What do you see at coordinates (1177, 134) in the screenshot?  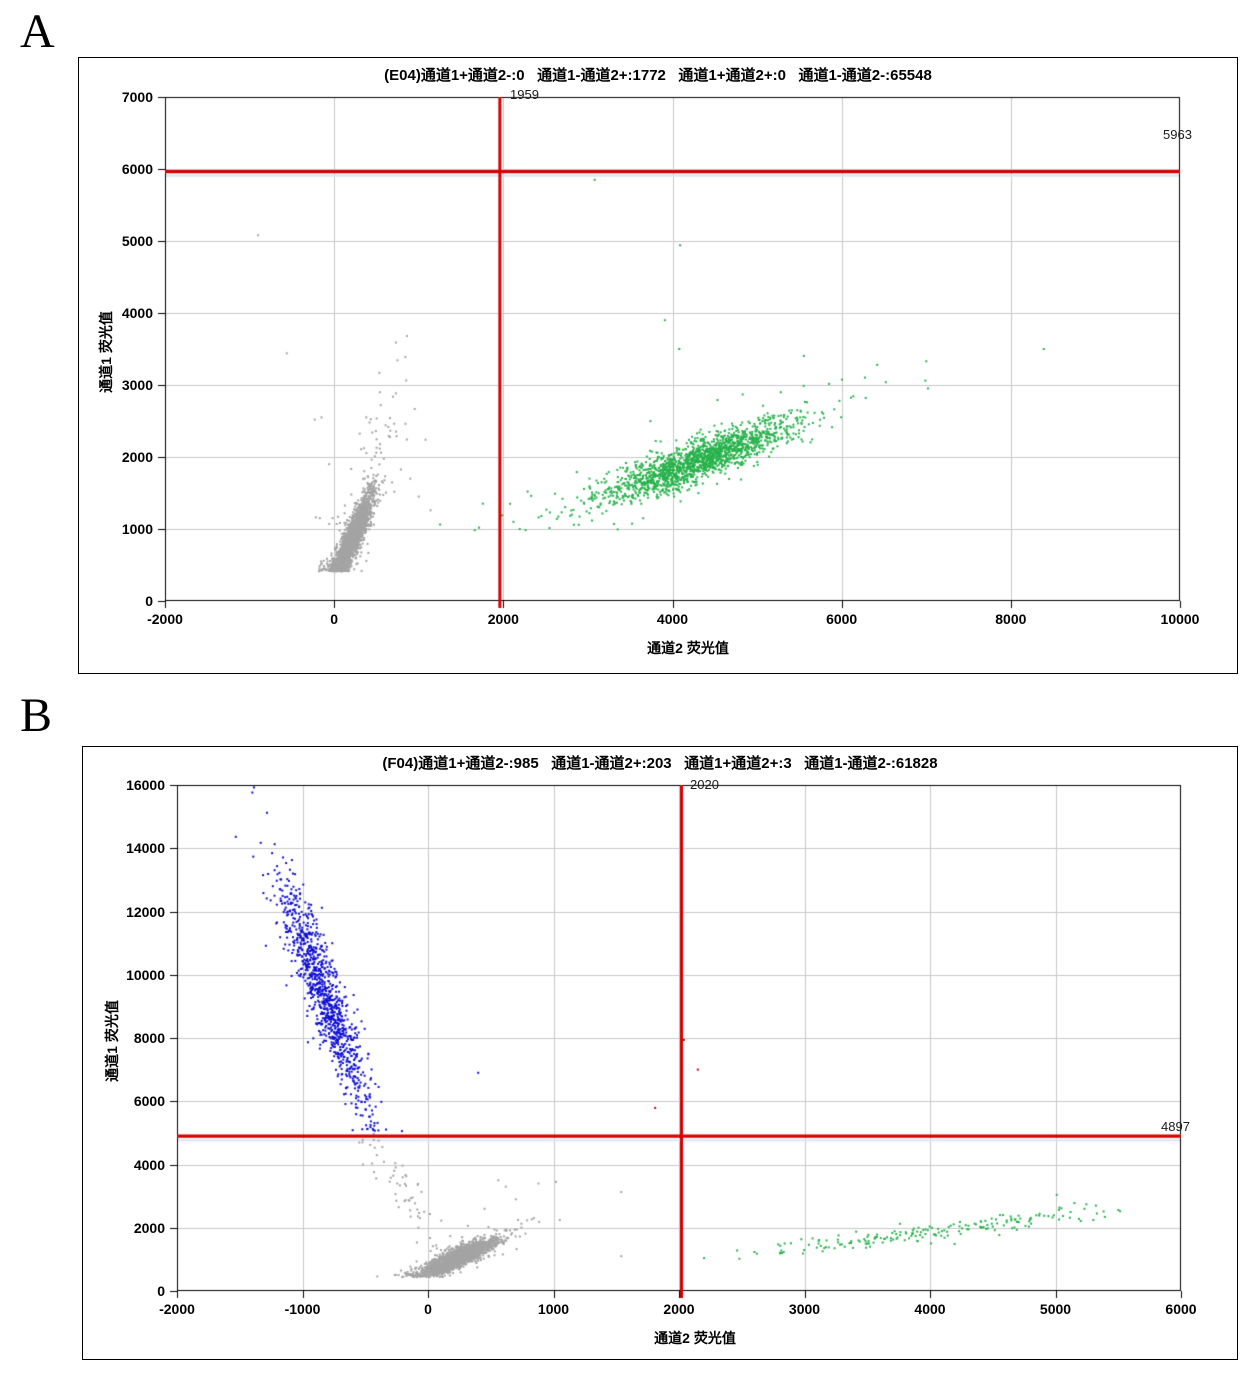 I see `y-gate-value-label-a: 5963` at bounding box center [1177, 134].